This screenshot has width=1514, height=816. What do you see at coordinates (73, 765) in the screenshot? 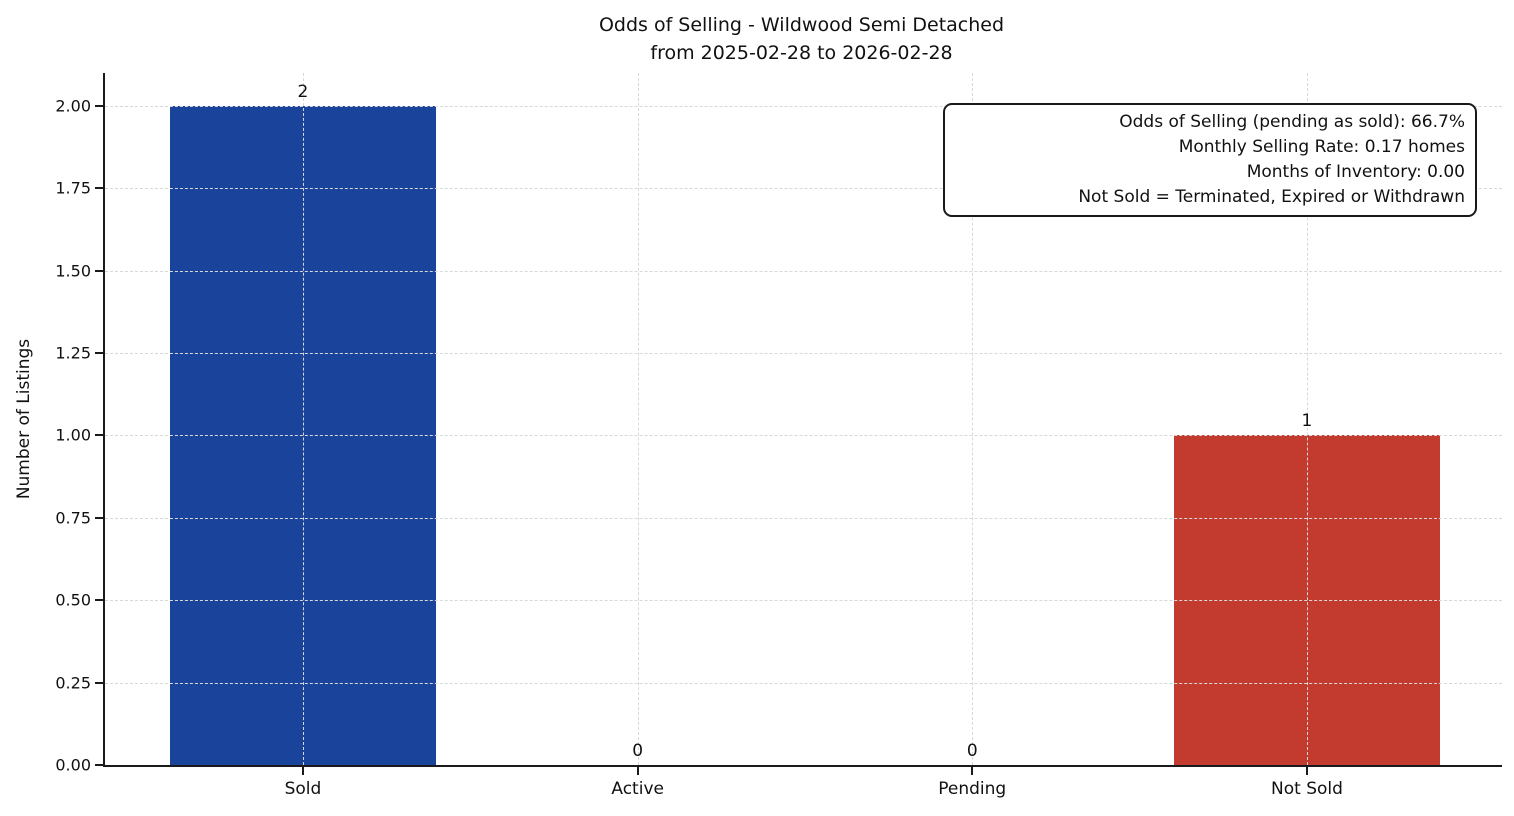
I see `y-tick-label: 0.00` at bounding box center [73, 765].